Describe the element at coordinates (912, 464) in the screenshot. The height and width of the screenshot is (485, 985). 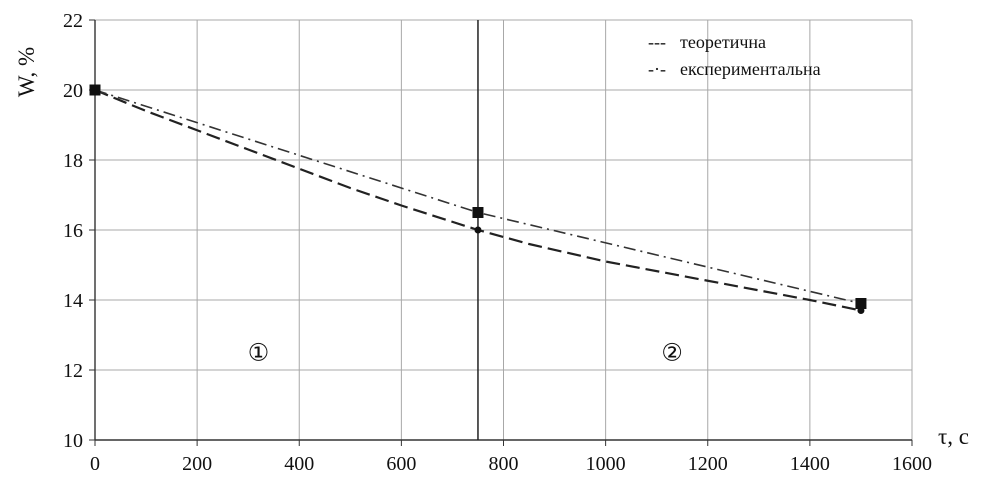
I see `x-tick-label: 1600` at that location.